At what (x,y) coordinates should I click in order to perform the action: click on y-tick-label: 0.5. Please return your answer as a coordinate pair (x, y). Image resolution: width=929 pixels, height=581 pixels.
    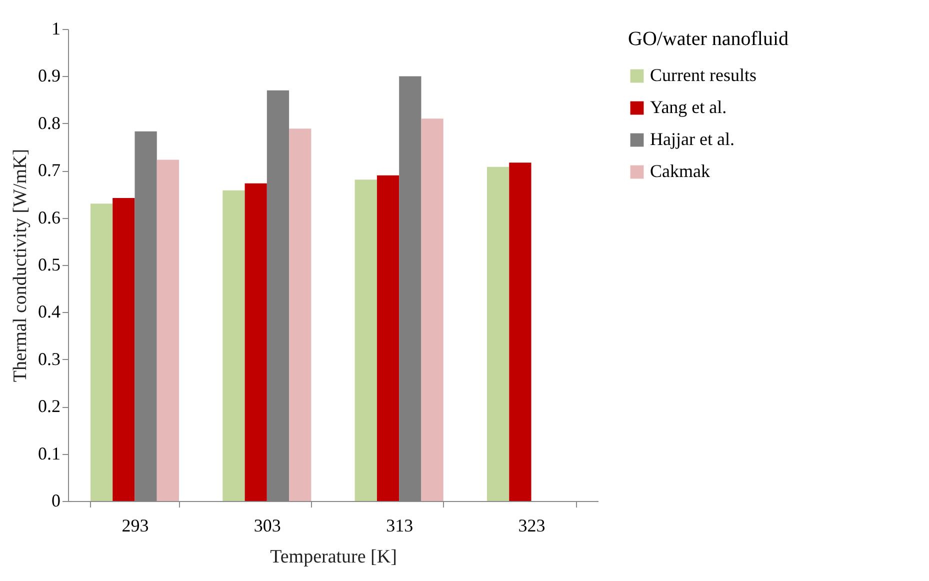
    Looking at the image, I should click on (49, 264).